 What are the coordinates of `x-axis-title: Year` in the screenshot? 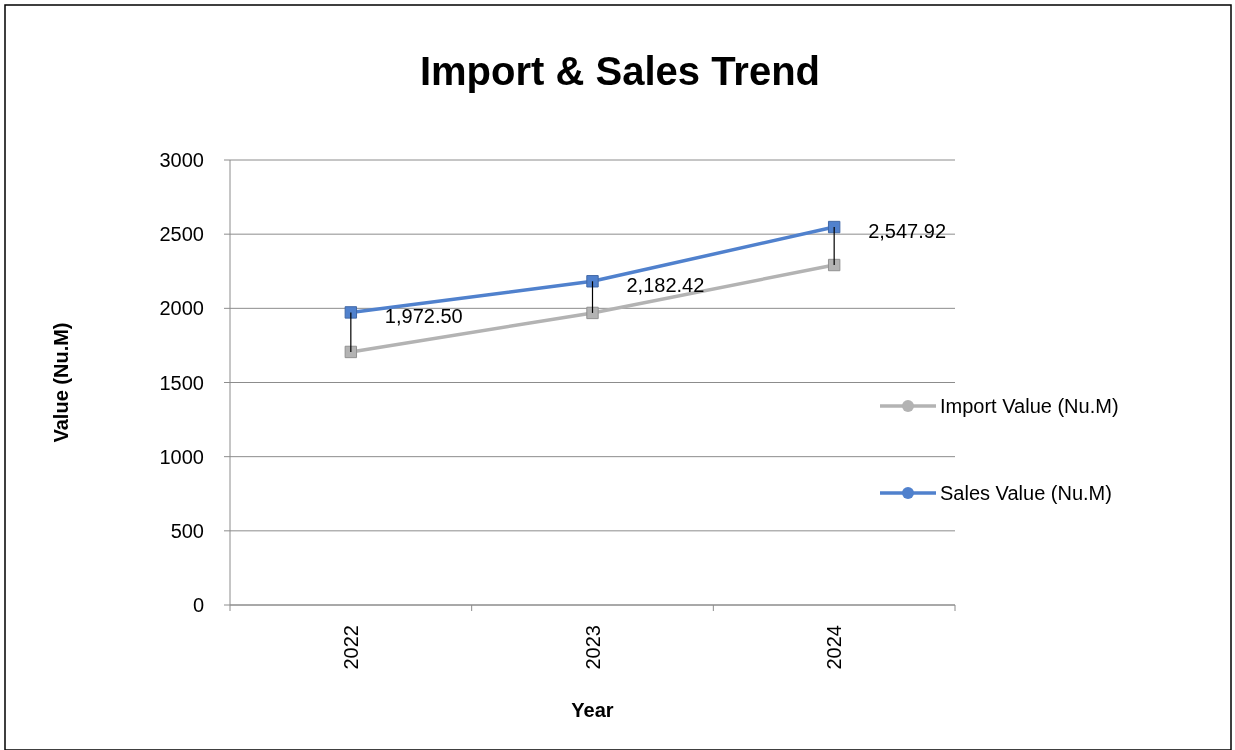 It's located at (592, 710).